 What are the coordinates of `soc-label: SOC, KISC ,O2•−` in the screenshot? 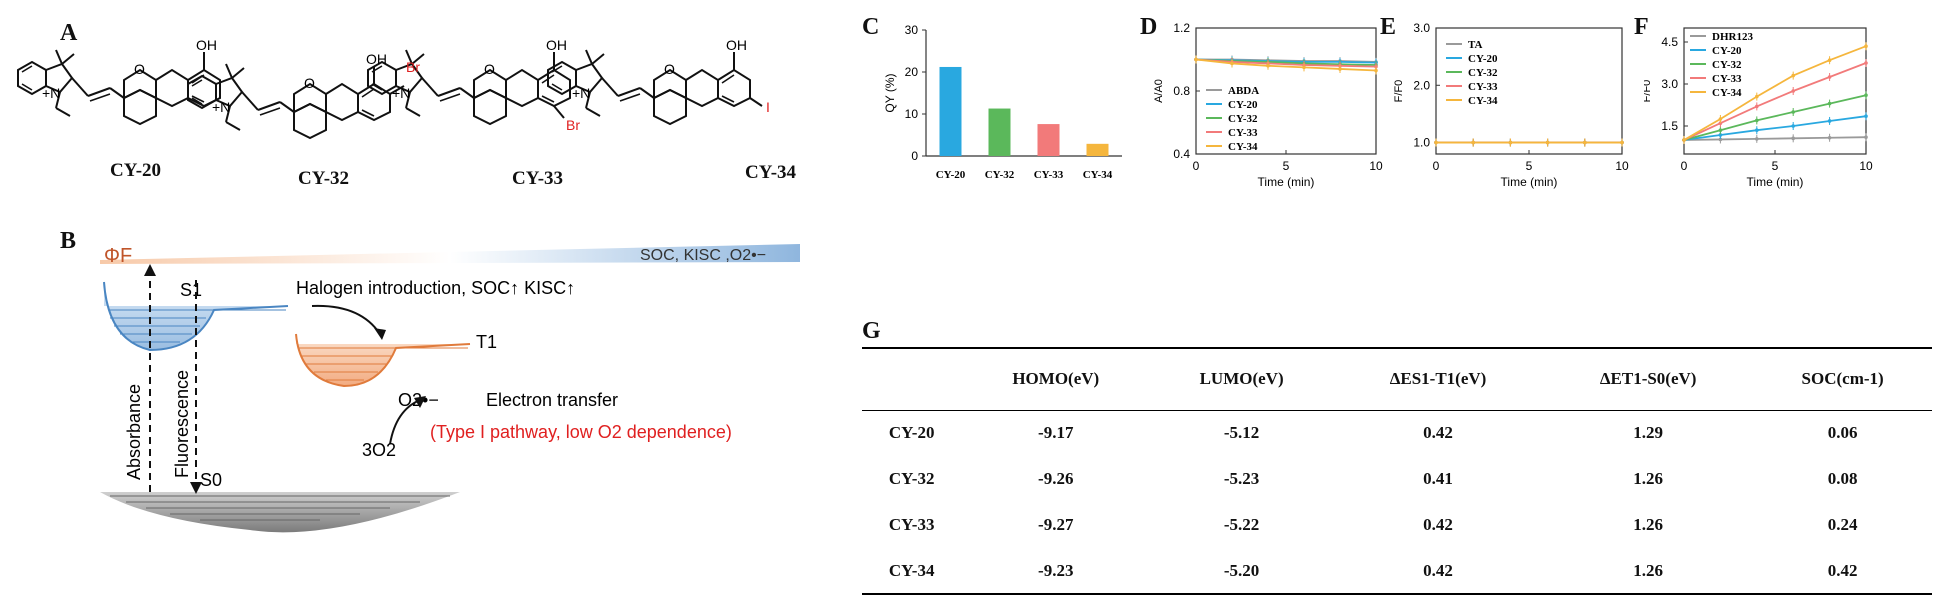 It's located at (703, 255).